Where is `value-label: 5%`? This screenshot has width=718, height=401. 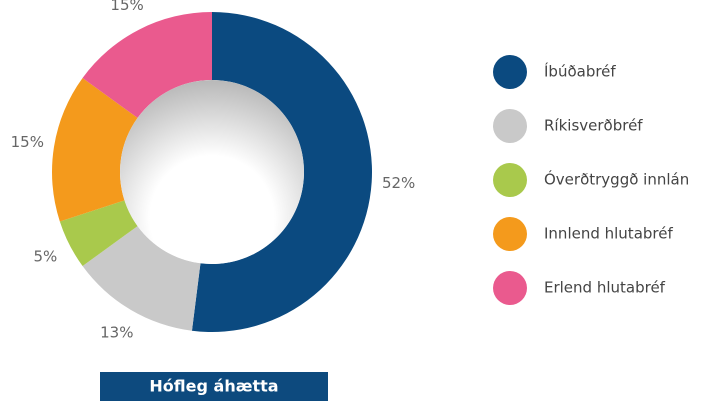
value-label: 5% is located at coordinates (45, 256).